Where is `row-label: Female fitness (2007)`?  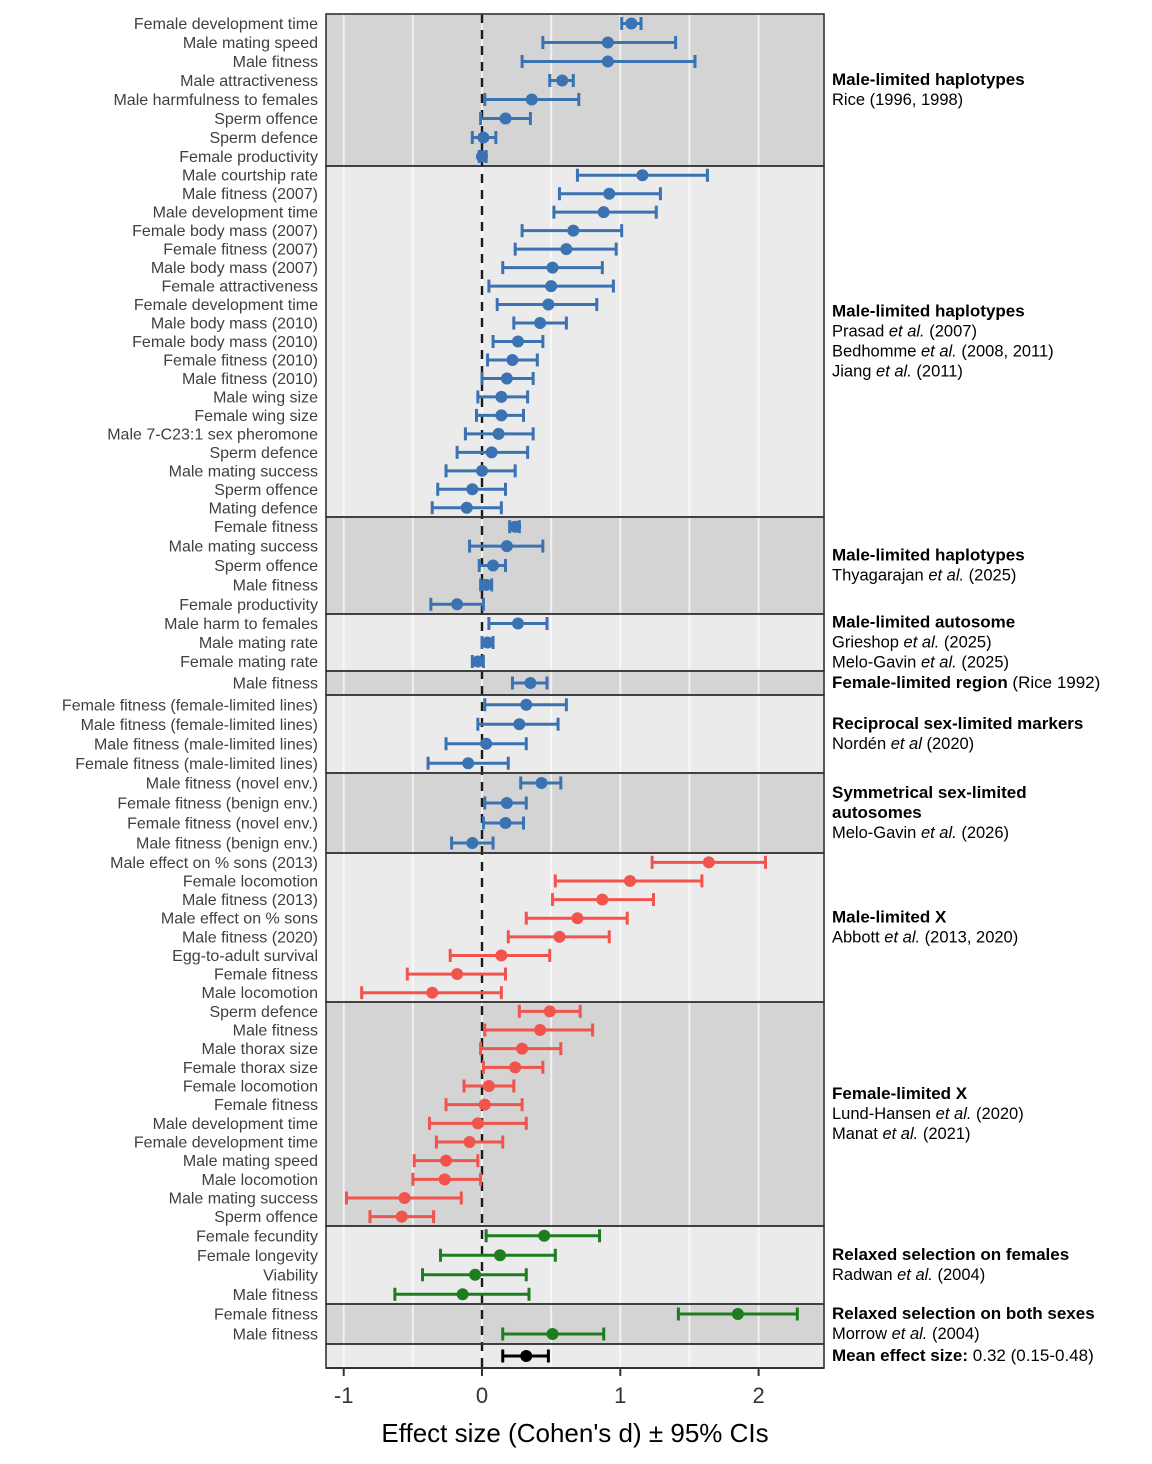
row-label: Female fitness (2007) is located at coordinates (240, 250).